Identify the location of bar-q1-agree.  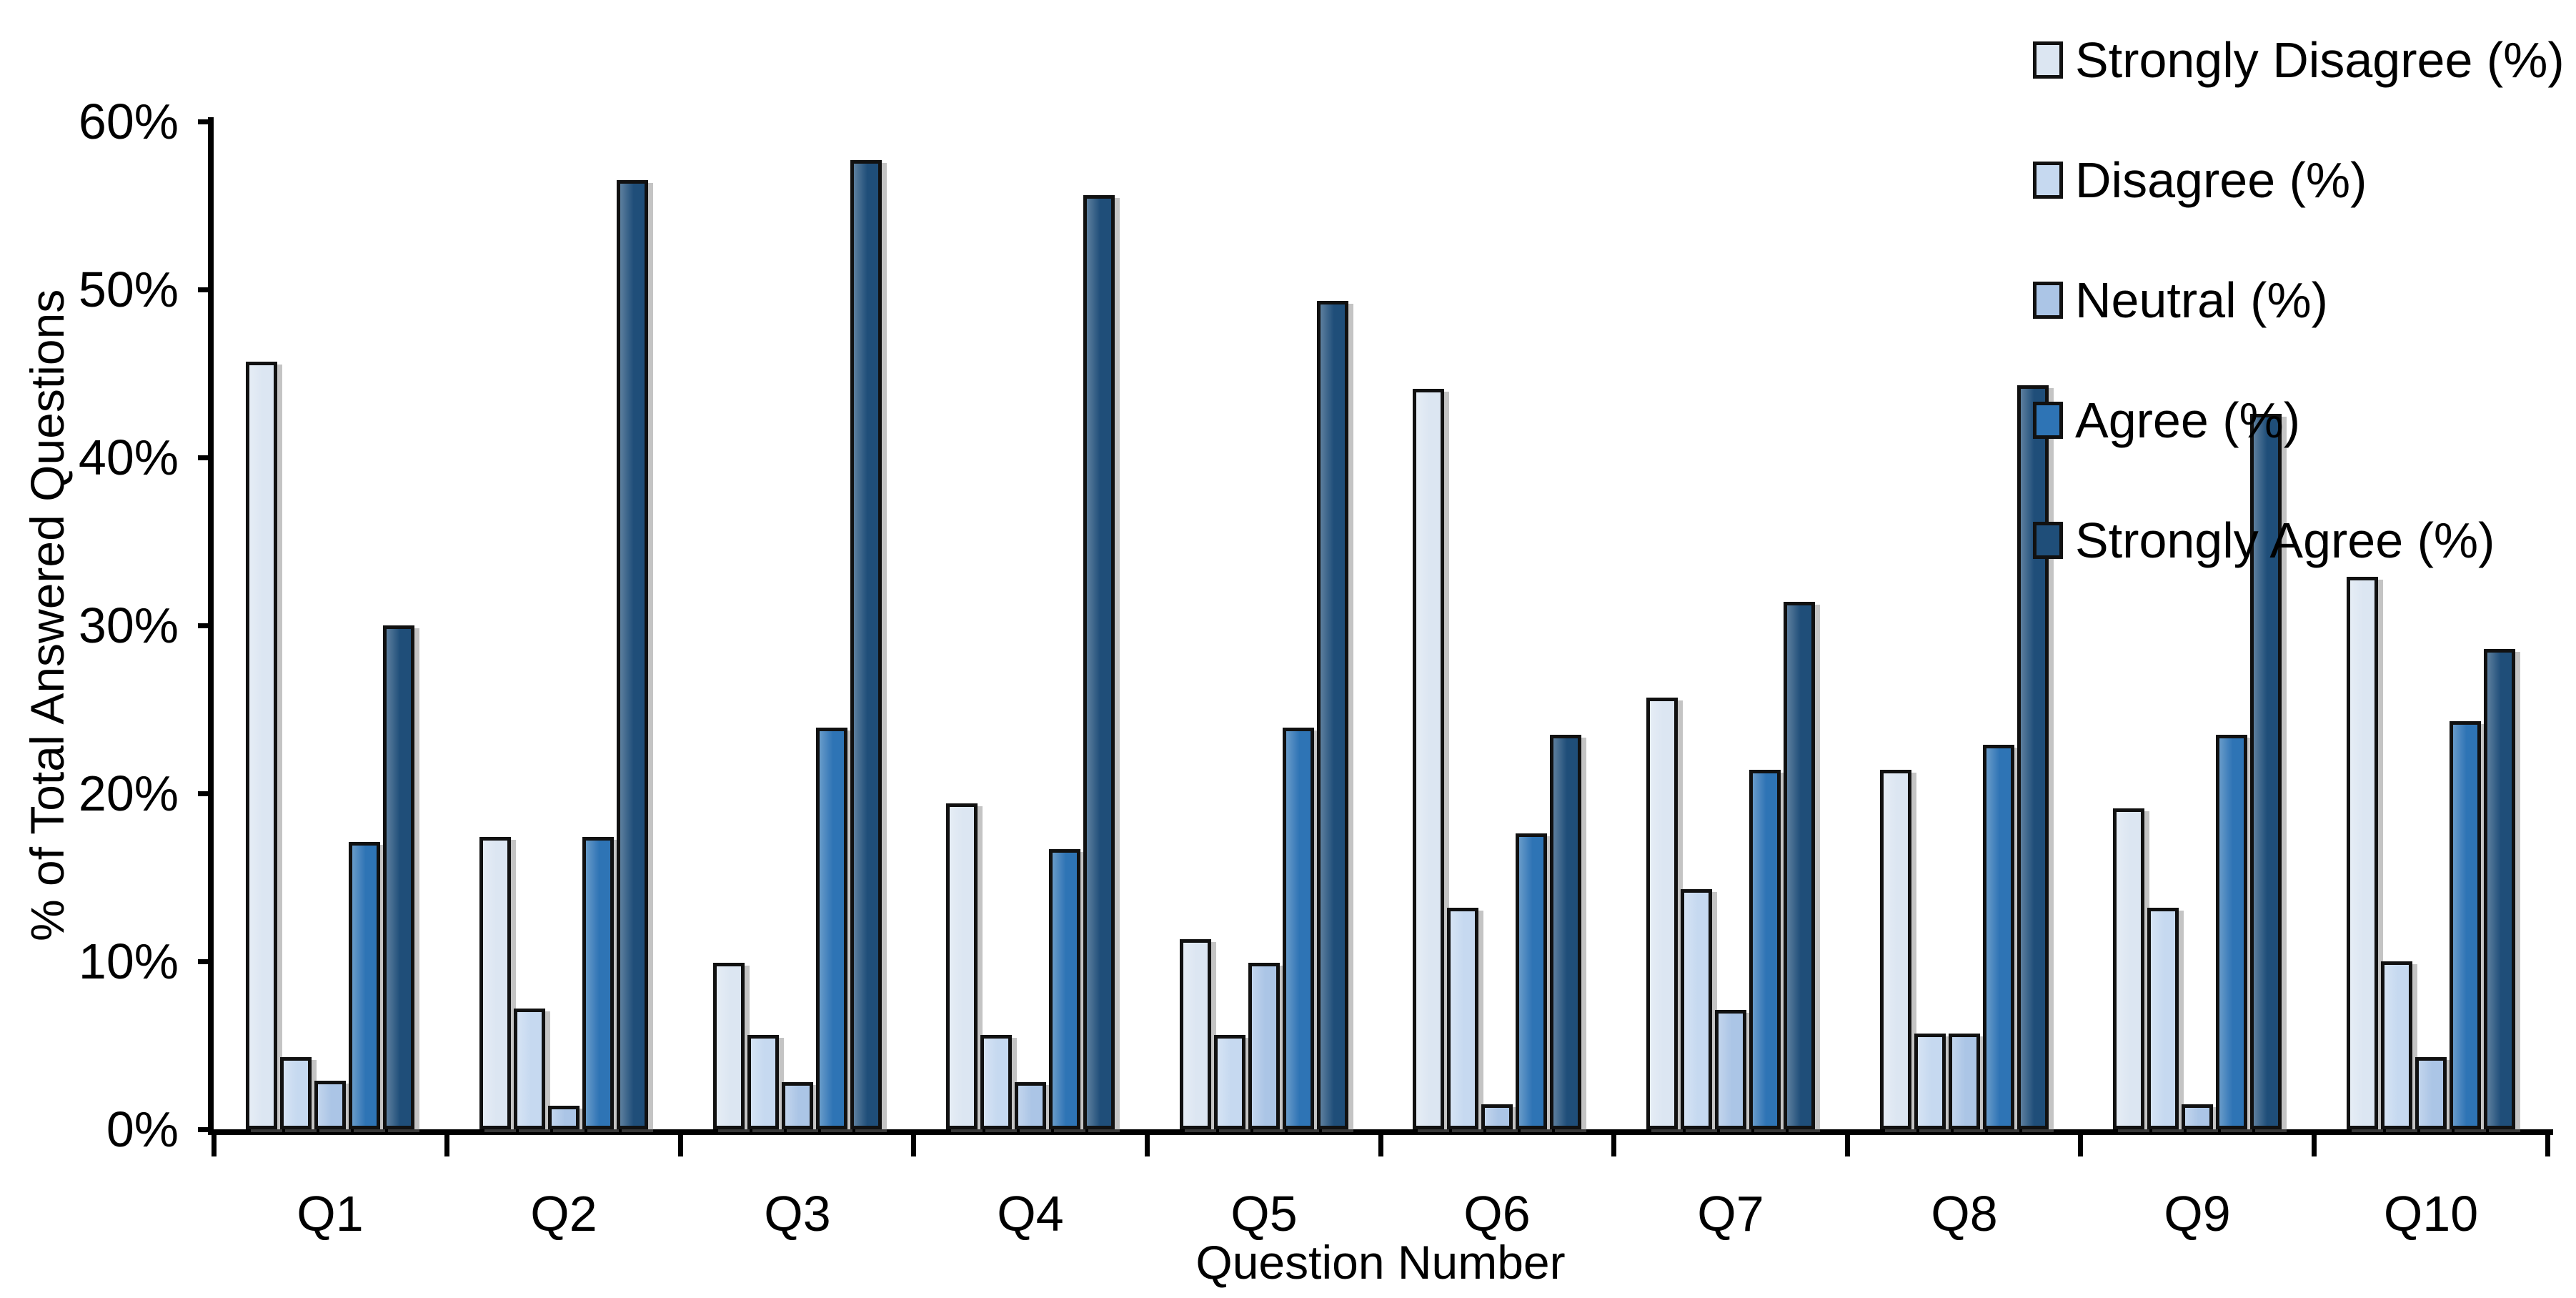
(364, 985).